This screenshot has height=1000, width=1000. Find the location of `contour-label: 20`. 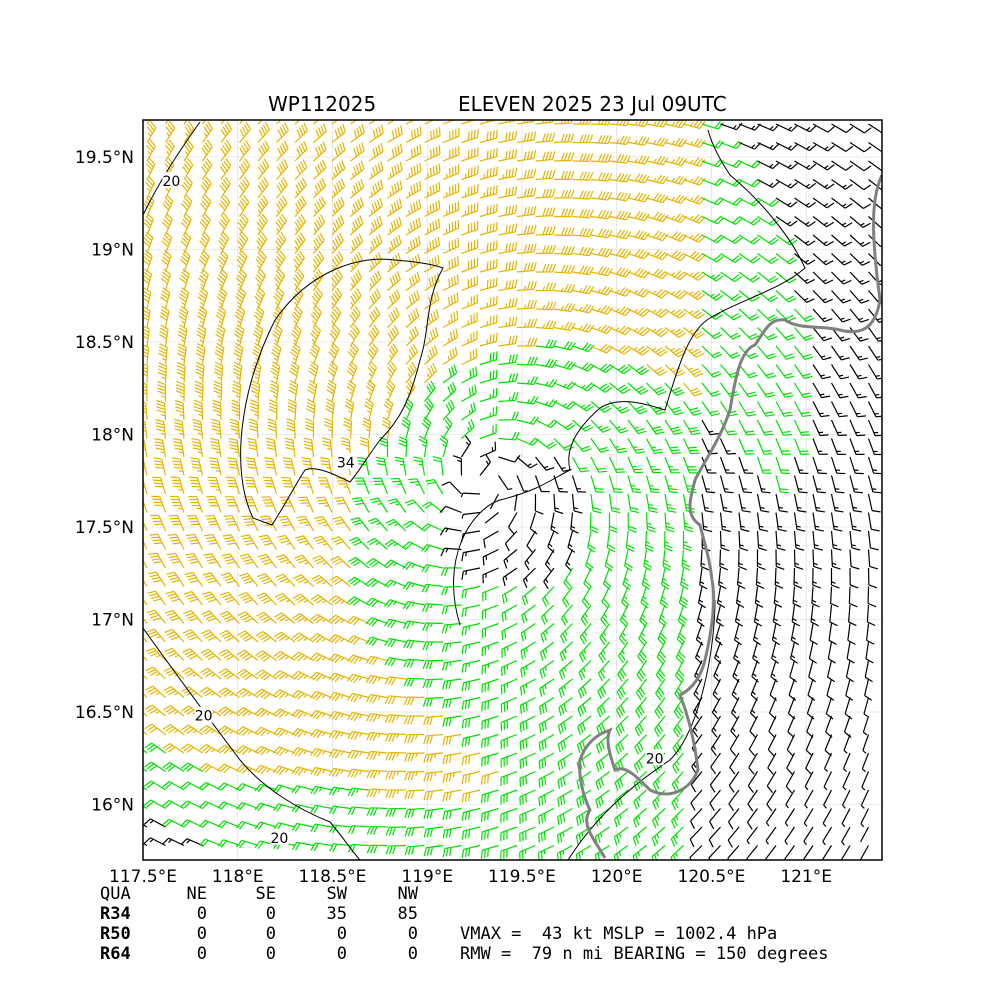

contour-label: 20 is located at coordinates (204, 717).